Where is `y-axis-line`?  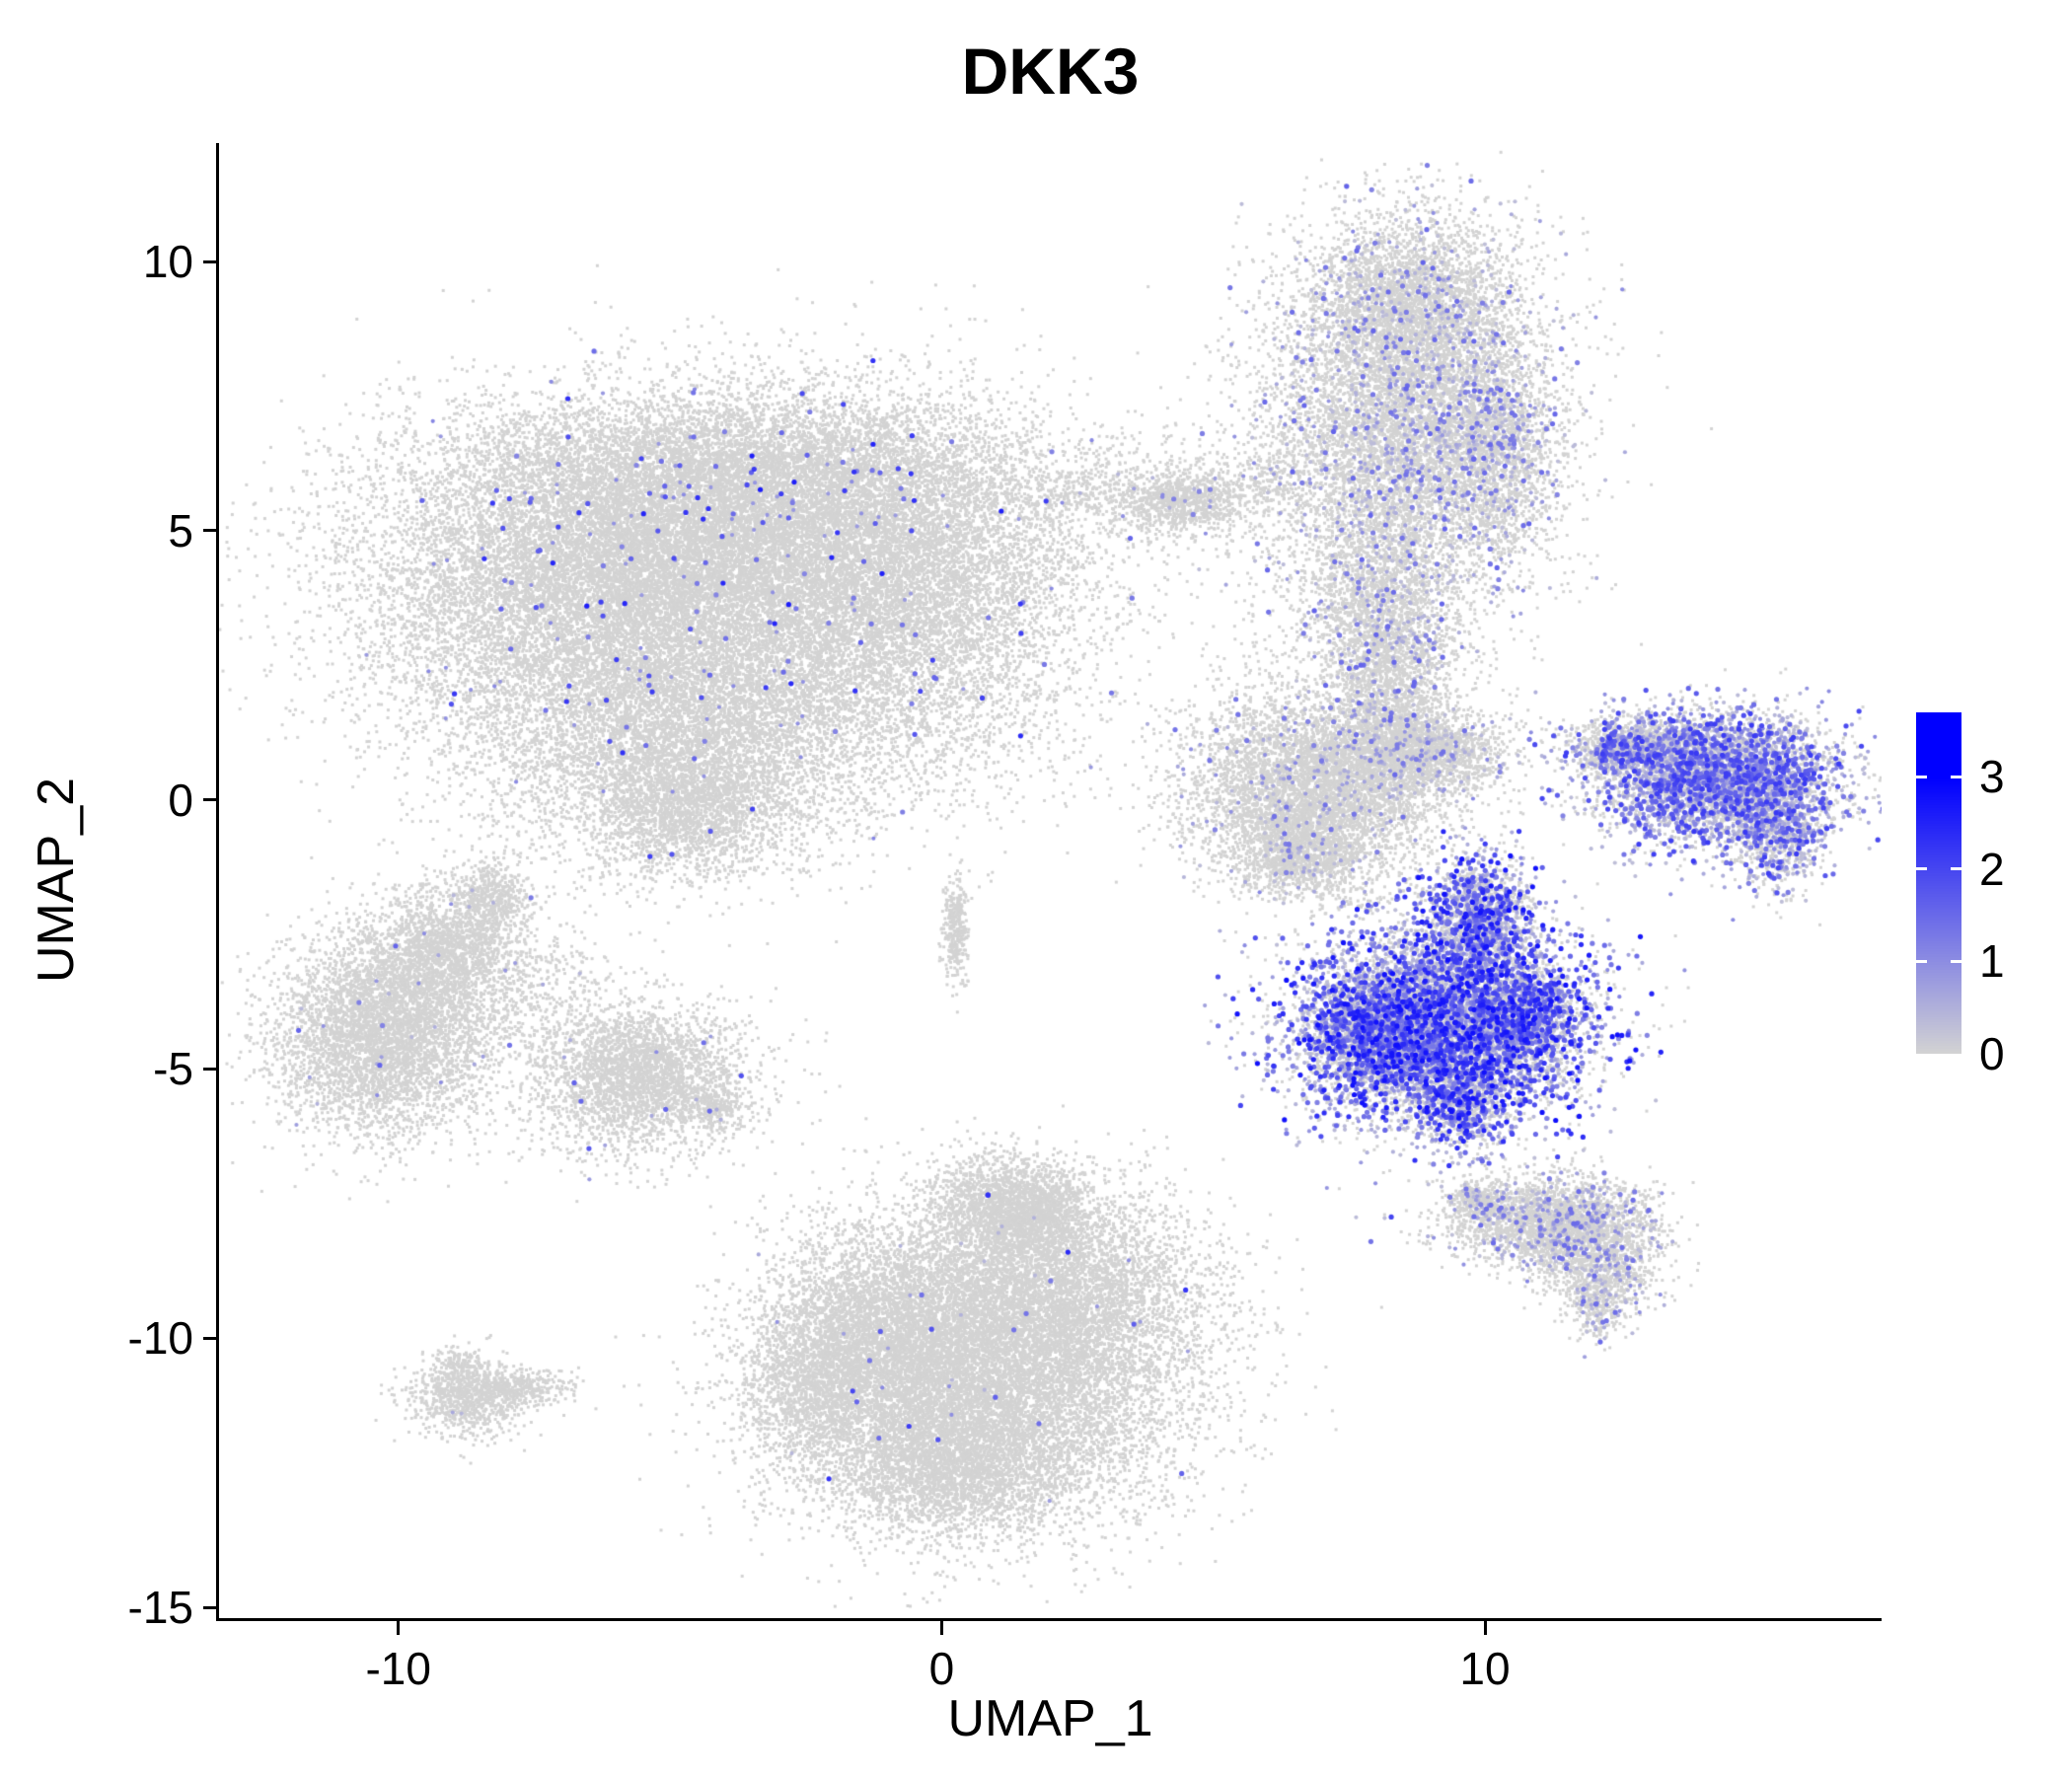
y-axis-line is located at coordinates (218, 882).